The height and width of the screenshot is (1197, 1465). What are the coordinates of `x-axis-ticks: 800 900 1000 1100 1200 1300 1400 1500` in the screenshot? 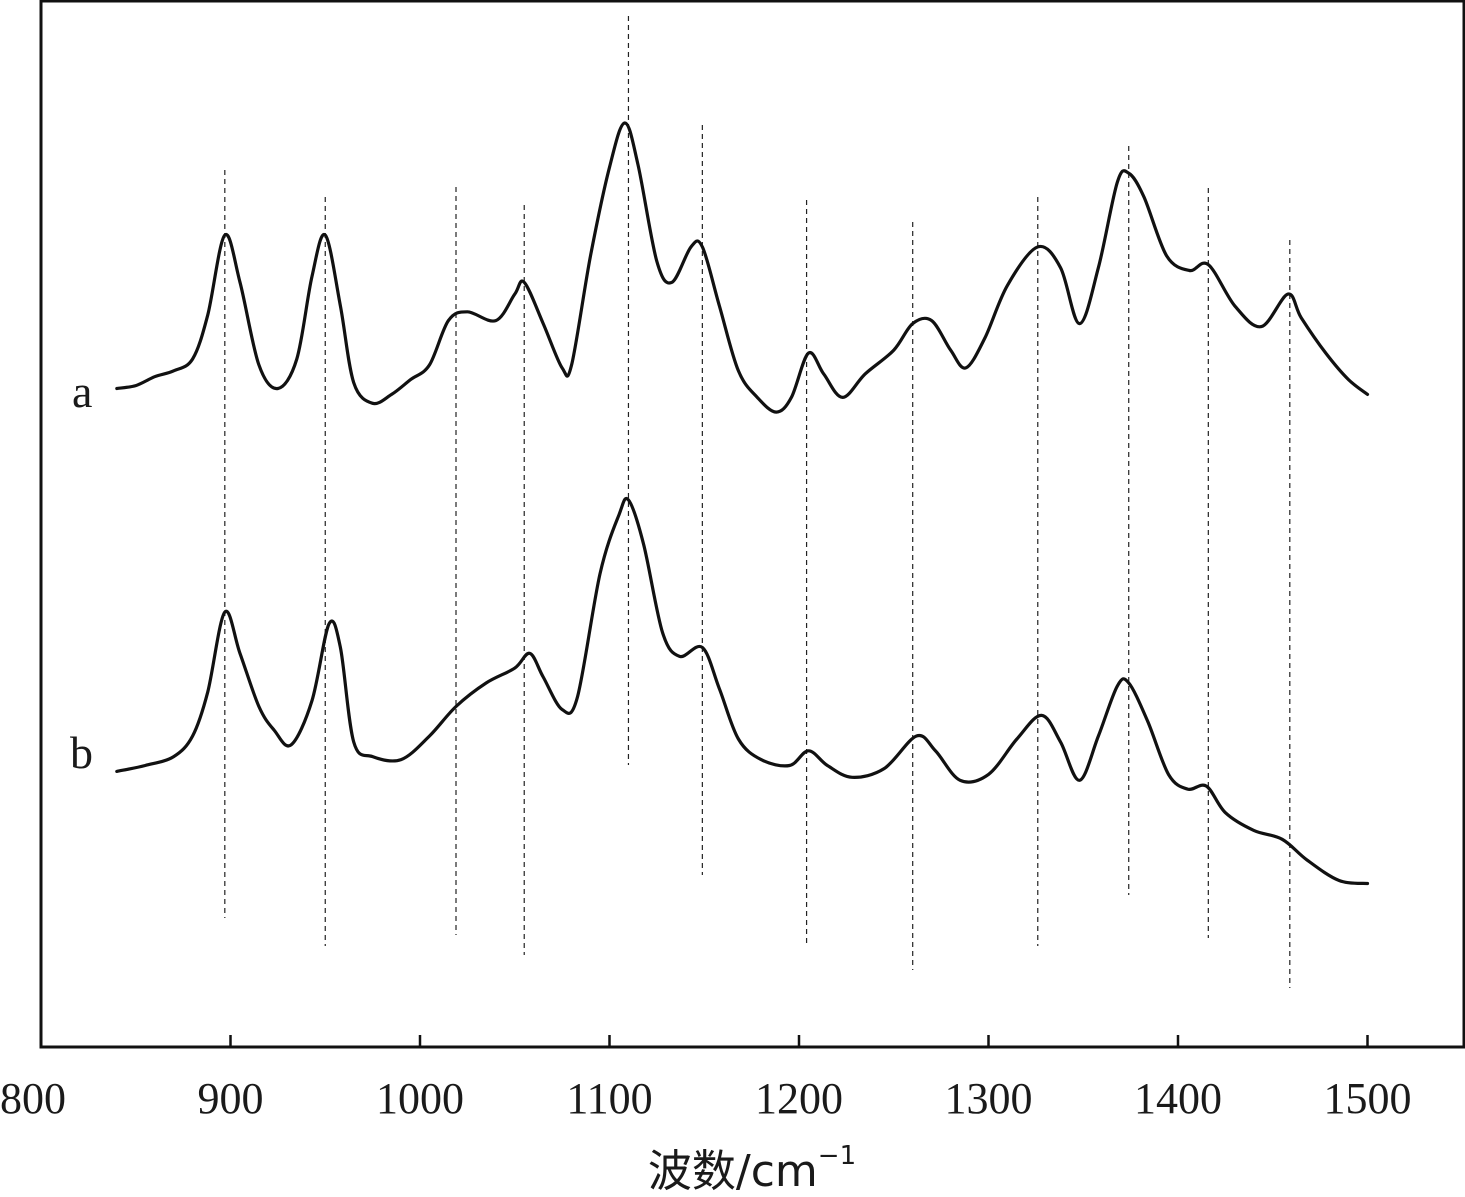 It's located at (706, 1079).